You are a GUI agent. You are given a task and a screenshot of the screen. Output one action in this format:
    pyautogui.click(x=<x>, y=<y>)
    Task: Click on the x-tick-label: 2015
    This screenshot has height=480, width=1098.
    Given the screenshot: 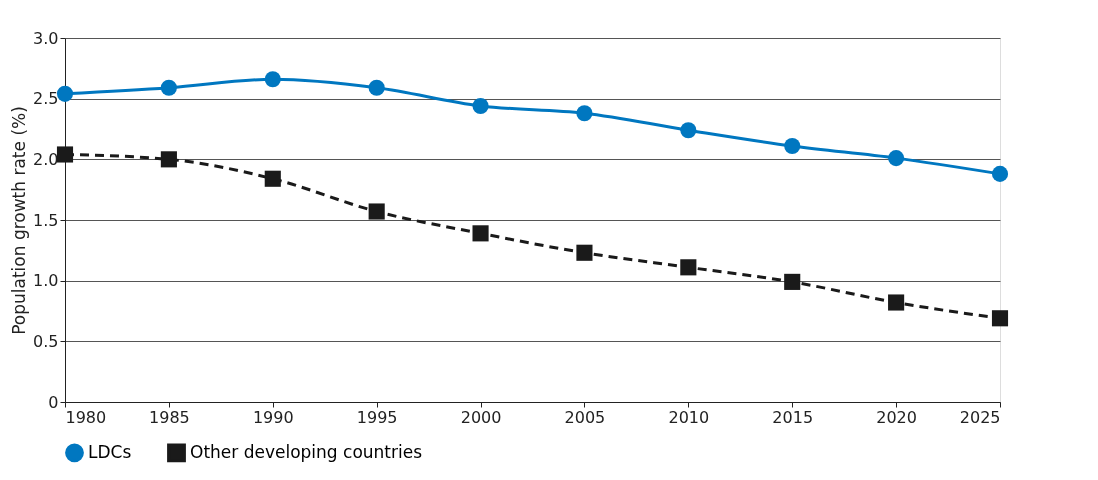 What is the action you would take?
    pyautogui.click(x=793, y=417)
    